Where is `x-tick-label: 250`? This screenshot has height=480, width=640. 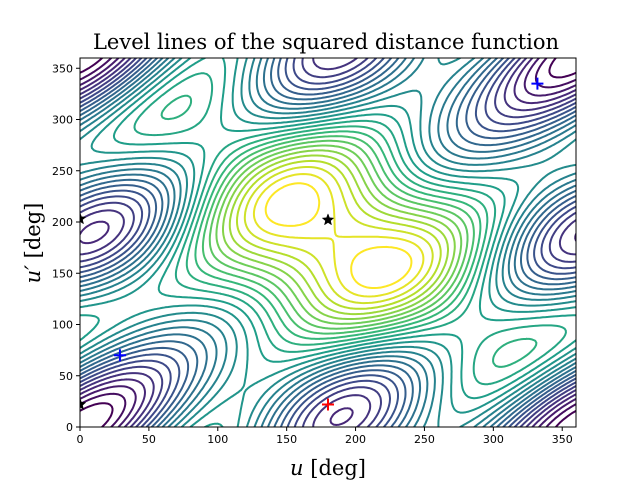
x-tick-label: 250 is located at coordinates (424, 439).